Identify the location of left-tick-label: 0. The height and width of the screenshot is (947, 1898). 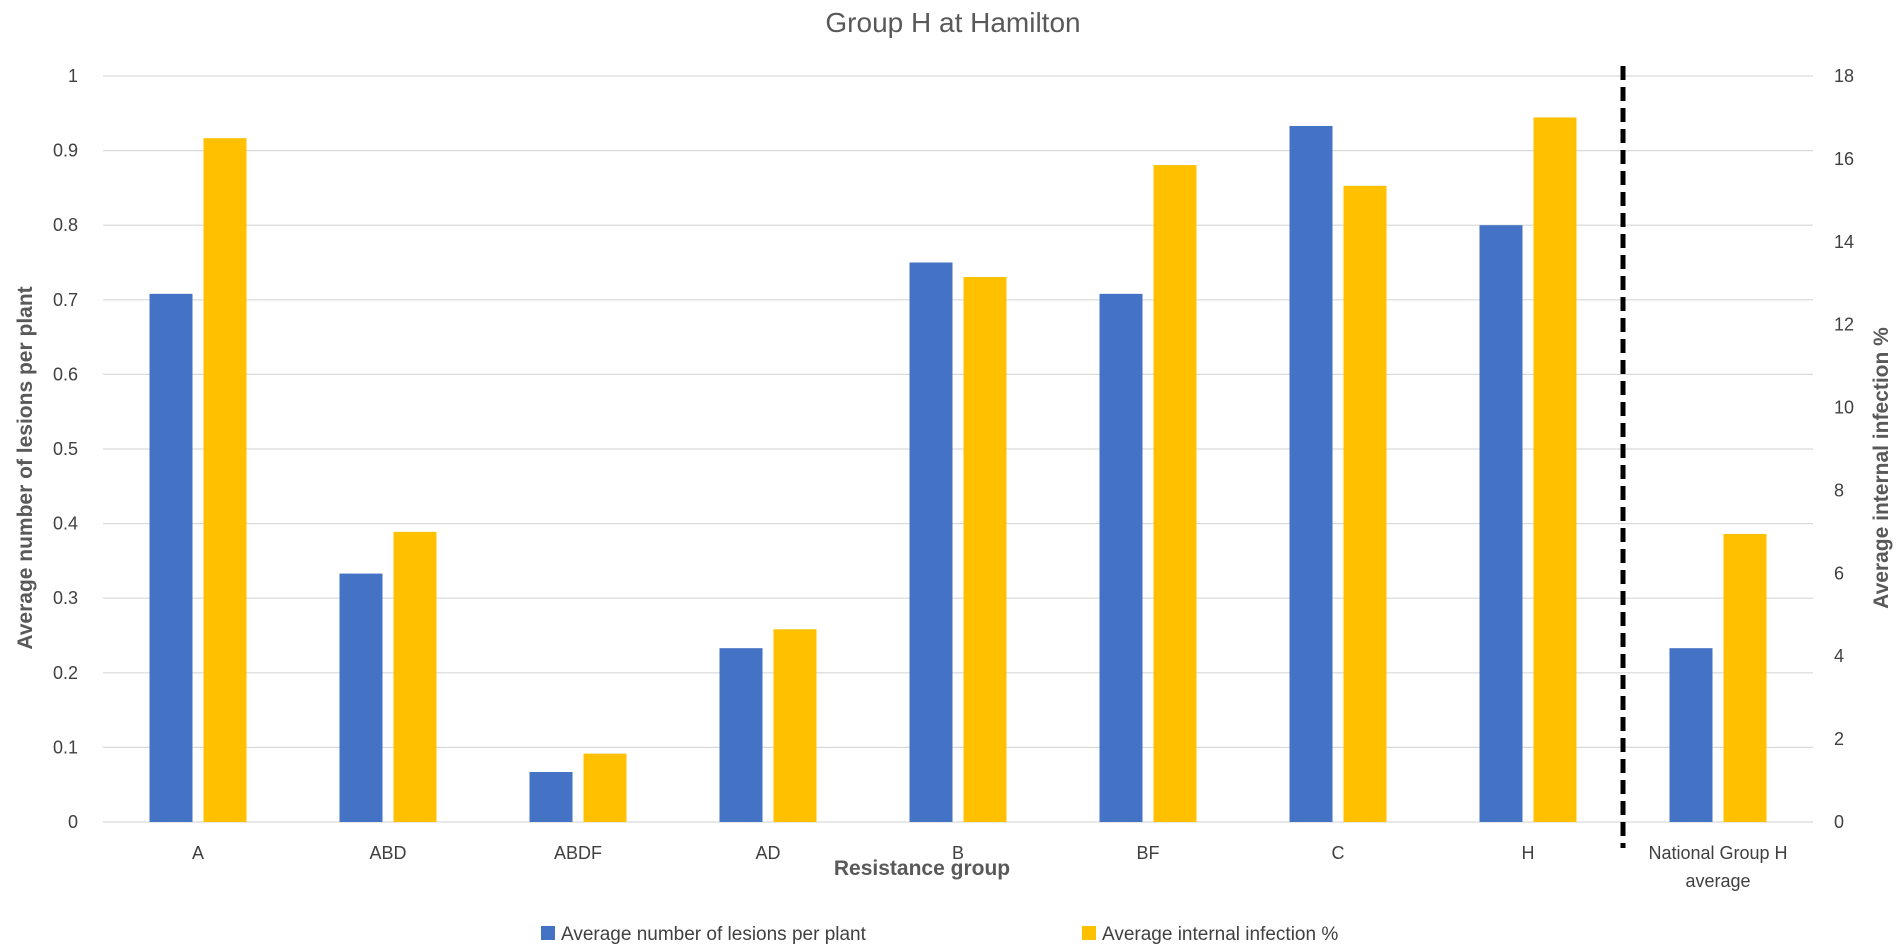
(73, 822).